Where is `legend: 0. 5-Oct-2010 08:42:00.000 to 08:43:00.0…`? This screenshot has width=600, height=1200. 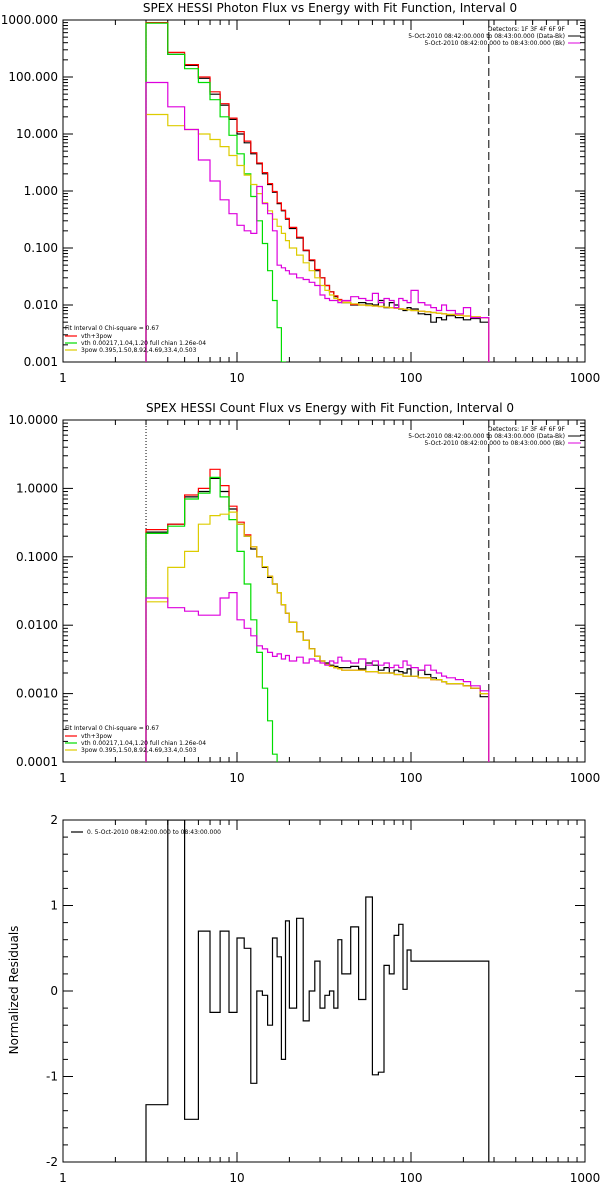
legend: 0. 5-Oct-2010 08:42:00.000 to 08:43:00.0… is located at coordinates (146, 832).